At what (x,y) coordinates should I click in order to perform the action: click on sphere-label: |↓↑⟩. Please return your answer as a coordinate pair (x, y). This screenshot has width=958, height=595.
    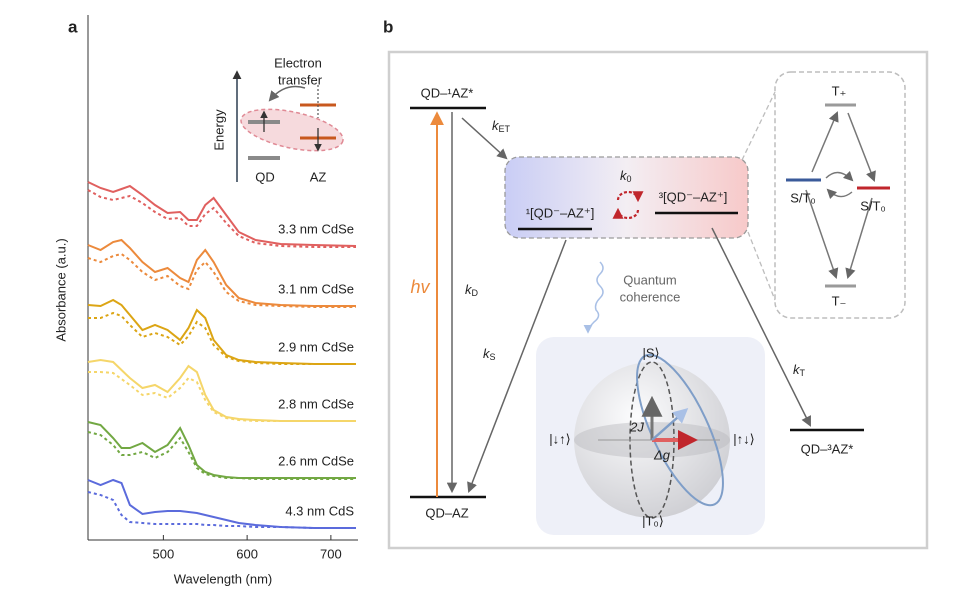
    Looking at the image, I should click on (559, 438).